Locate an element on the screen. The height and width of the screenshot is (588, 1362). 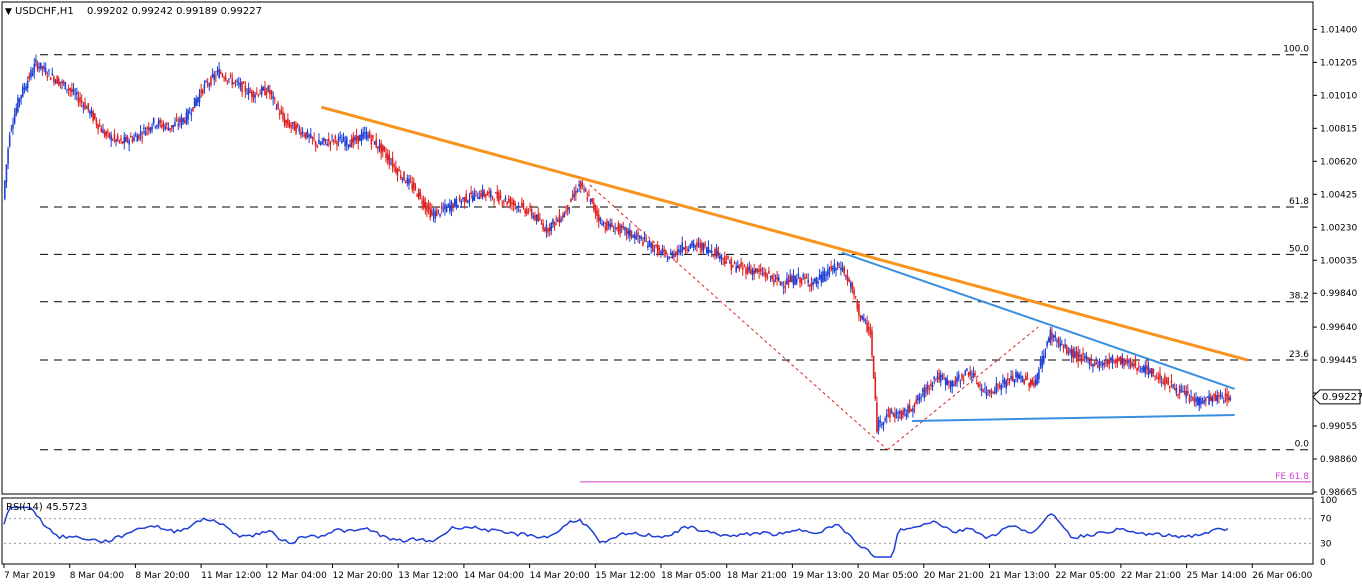
time-tick-label: 22 Mar 05:00 is located at coordinates (1085, 576).